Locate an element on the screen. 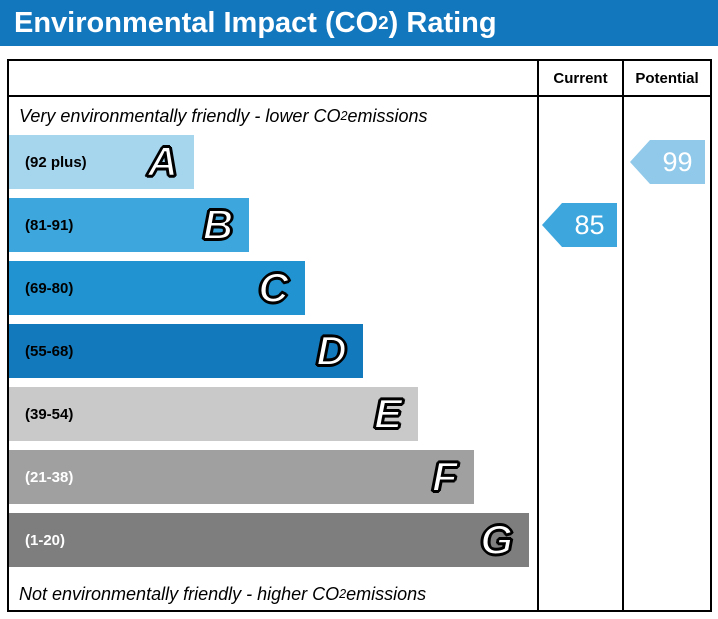  band-c-range: (69-80) is located at coordinates (49, 288).